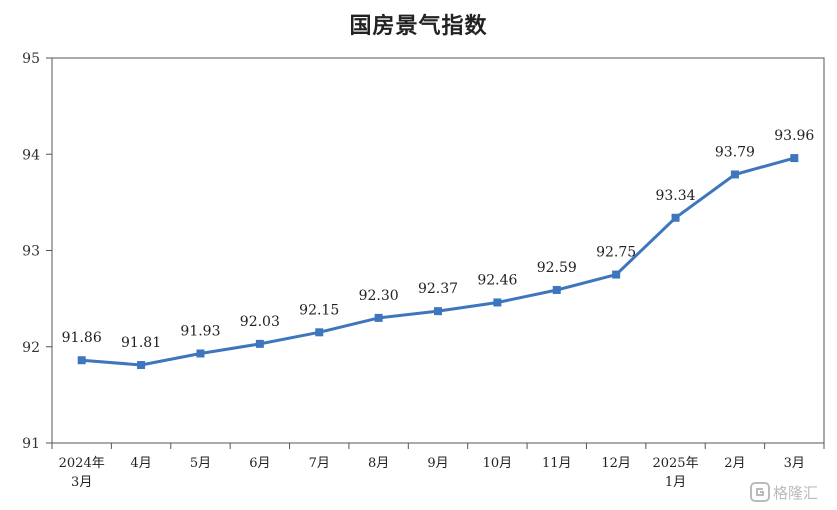 This screenshot has width=837, height=510. Describe the element at coordinates (616, 463) in the screenshot. I see `x-tick-label: 12月` at that location.